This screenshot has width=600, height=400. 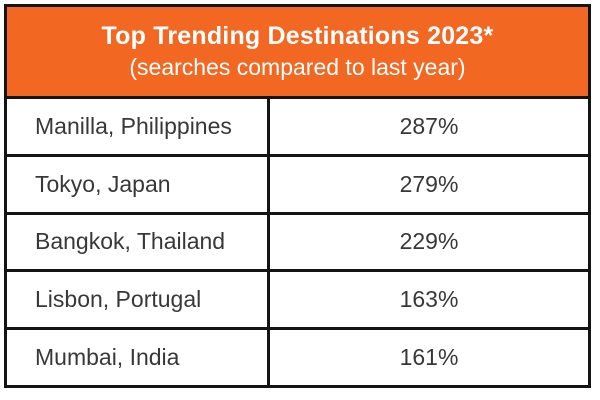 I want to click on percent-cell: 229%, so click(x=429, y=241).